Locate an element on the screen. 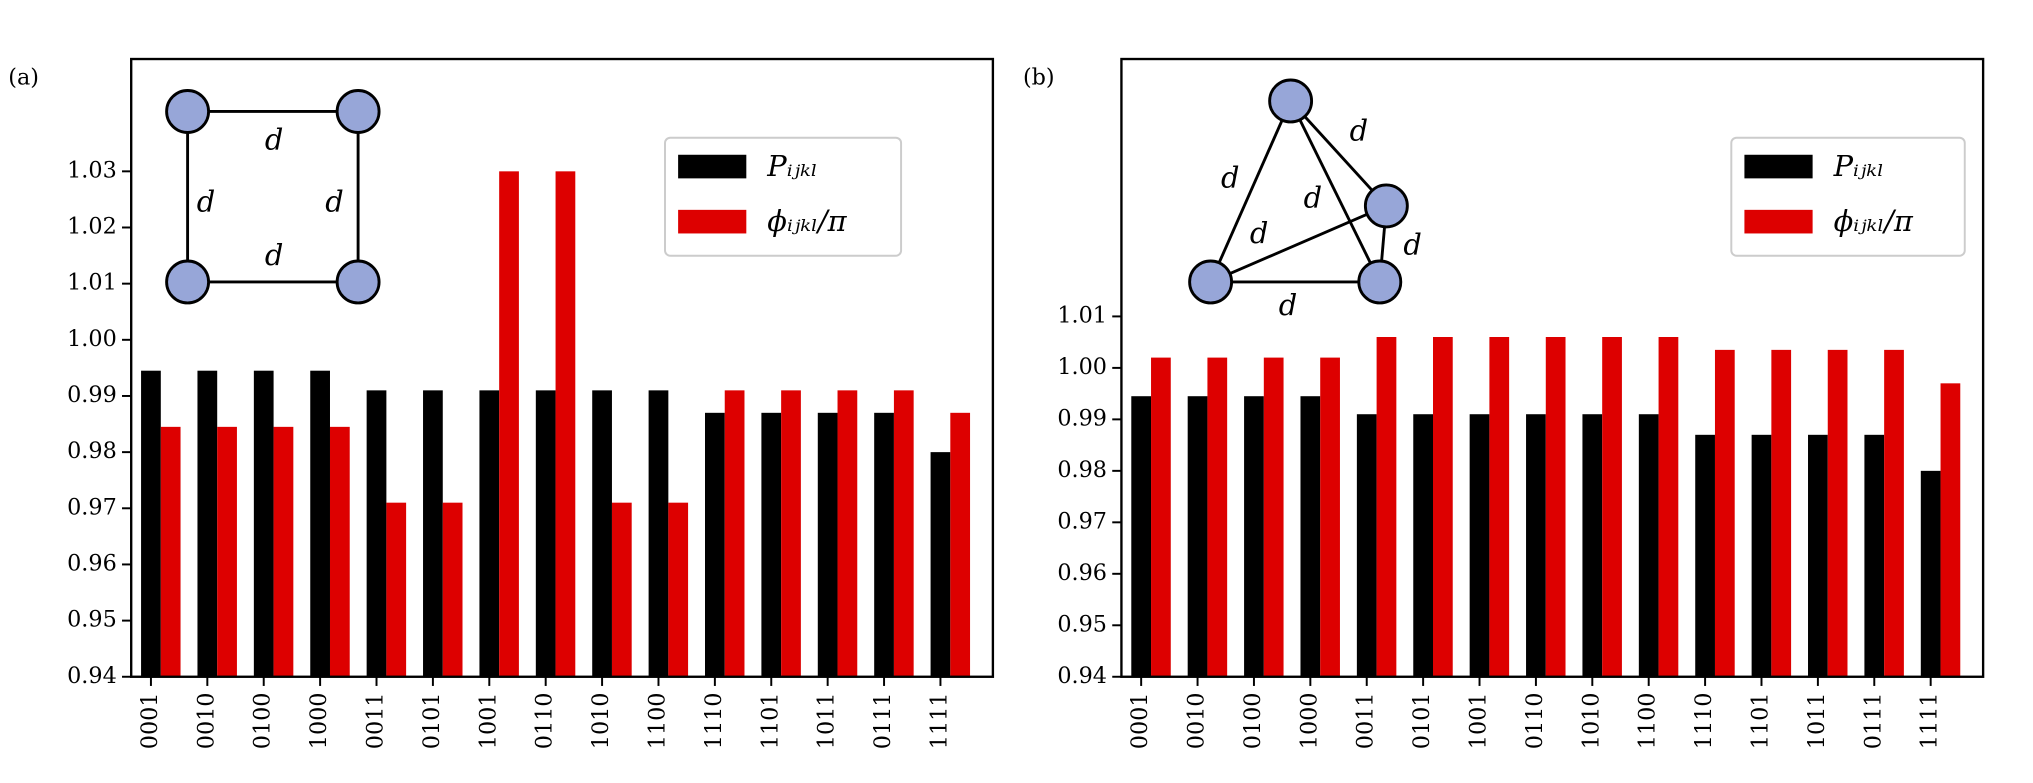 The width and height of the screenshot is (2033, 783). x-tick-label: 1111 is located at coordinates (939, 721).